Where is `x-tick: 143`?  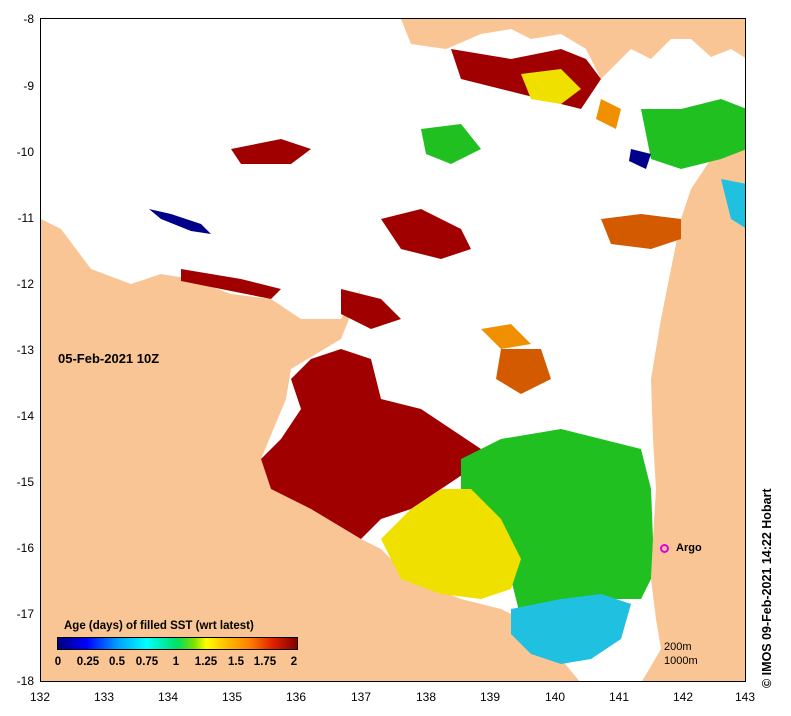 x-tick: 143 is located at coordinates (745, 697).